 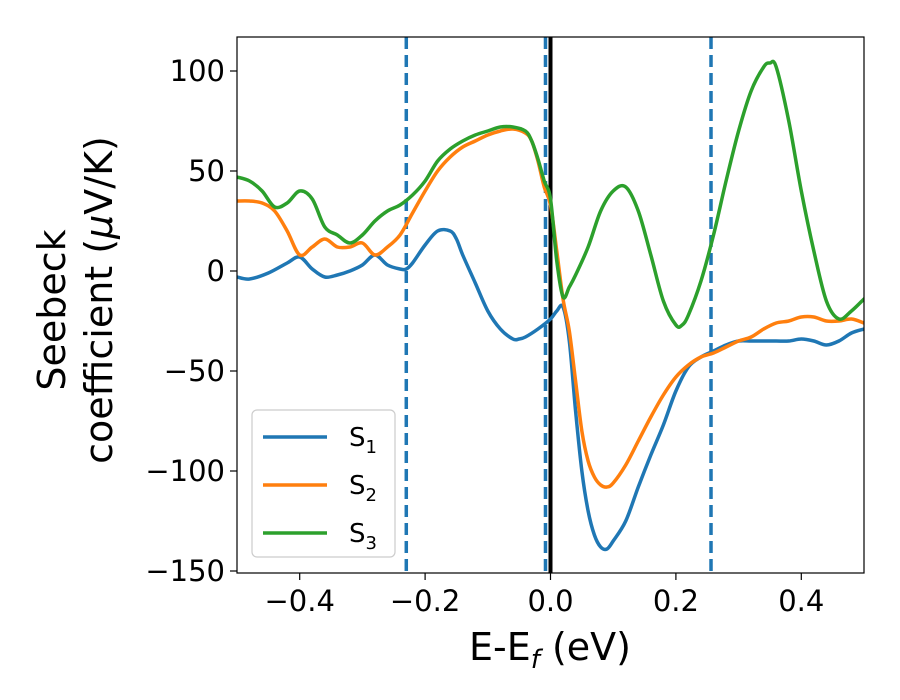 What do you see at coordinates (363, 488) in the screenshot?
I see `legend-label-s2: S2` at bounding box center [363, 488].